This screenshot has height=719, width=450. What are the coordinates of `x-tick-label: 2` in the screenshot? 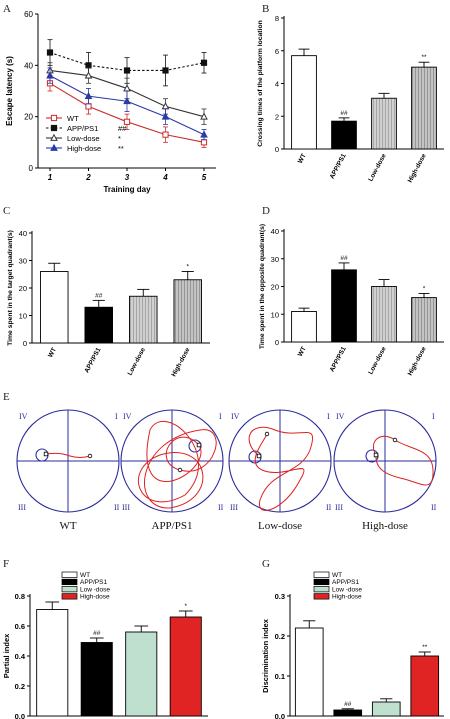 It's located at (88, 177).